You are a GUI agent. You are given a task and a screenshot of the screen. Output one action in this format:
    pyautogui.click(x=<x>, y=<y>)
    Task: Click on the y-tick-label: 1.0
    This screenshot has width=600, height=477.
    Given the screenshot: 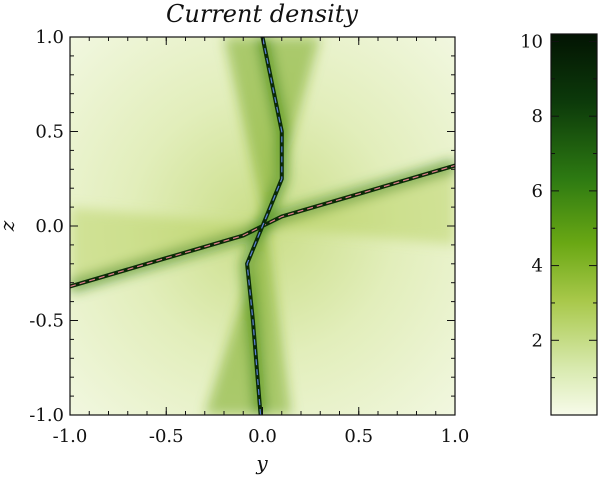 What is the action you would take?
    pyautogui.click(x=49, y=37)
    